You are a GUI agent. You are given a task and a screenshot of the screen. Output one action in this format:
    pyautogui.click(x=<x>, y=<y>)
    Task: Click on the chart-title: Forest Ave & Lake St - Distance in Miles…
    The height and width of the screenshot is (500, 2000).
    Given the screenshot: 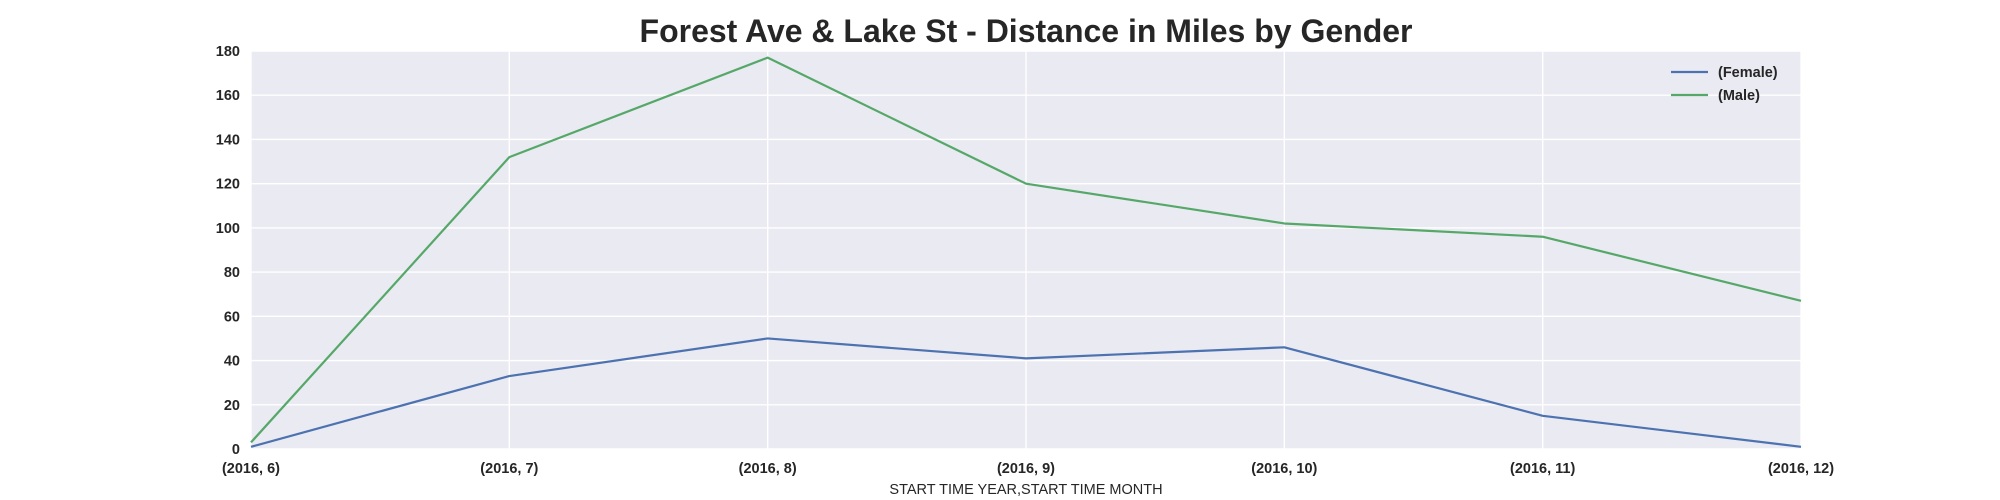 What is the action you would take?
    pyautogui.click(x=1026, y=31)
    